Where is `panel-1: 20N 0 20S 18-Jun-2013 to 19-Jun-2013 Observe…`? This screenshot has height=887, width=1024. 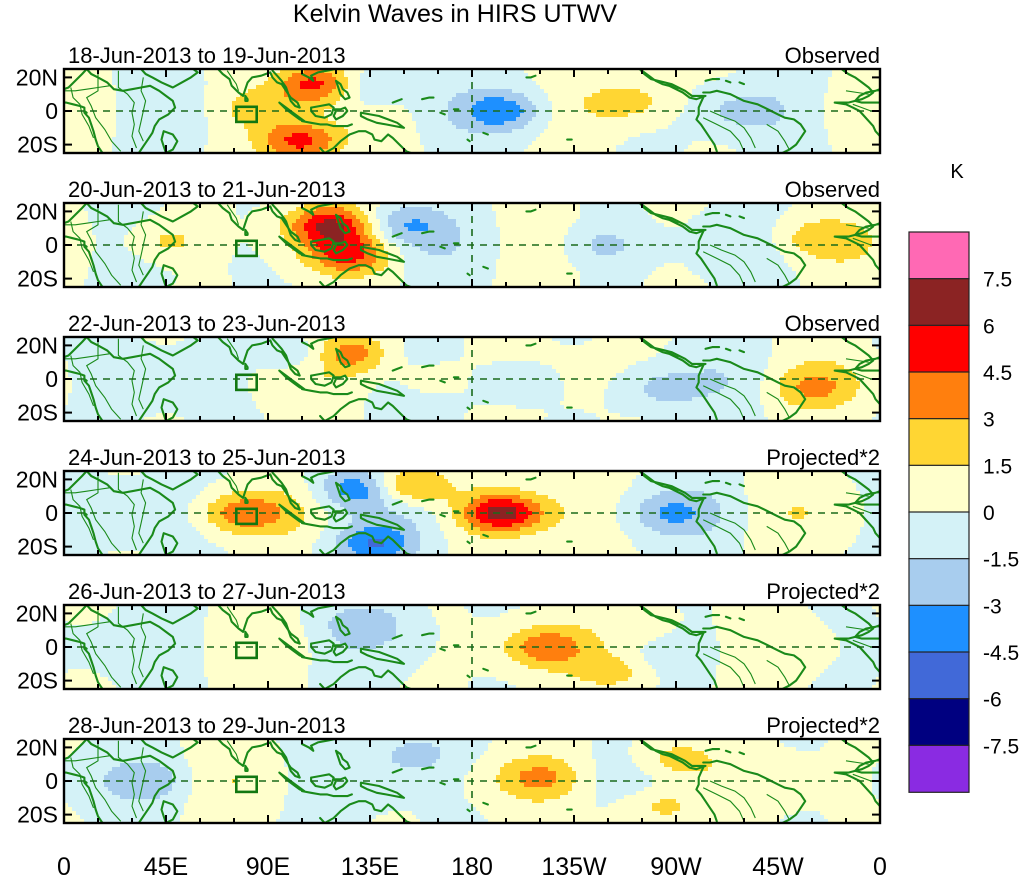 panel-1: 20N 0 20S 18-Jun-2013 to 19-Jun-2013 Observe… is located at coordinates (449, 100).